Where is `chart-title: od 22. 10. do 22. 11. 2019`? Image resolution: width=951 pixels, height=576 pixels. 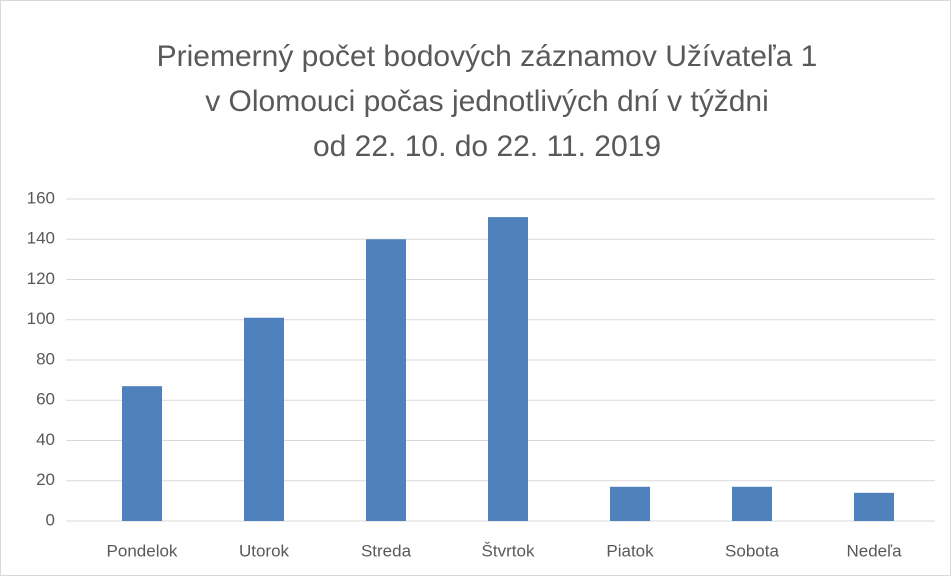 chart-title: od 22. 10. do 22. 11. 2019 is located at coordinates (487, 146).